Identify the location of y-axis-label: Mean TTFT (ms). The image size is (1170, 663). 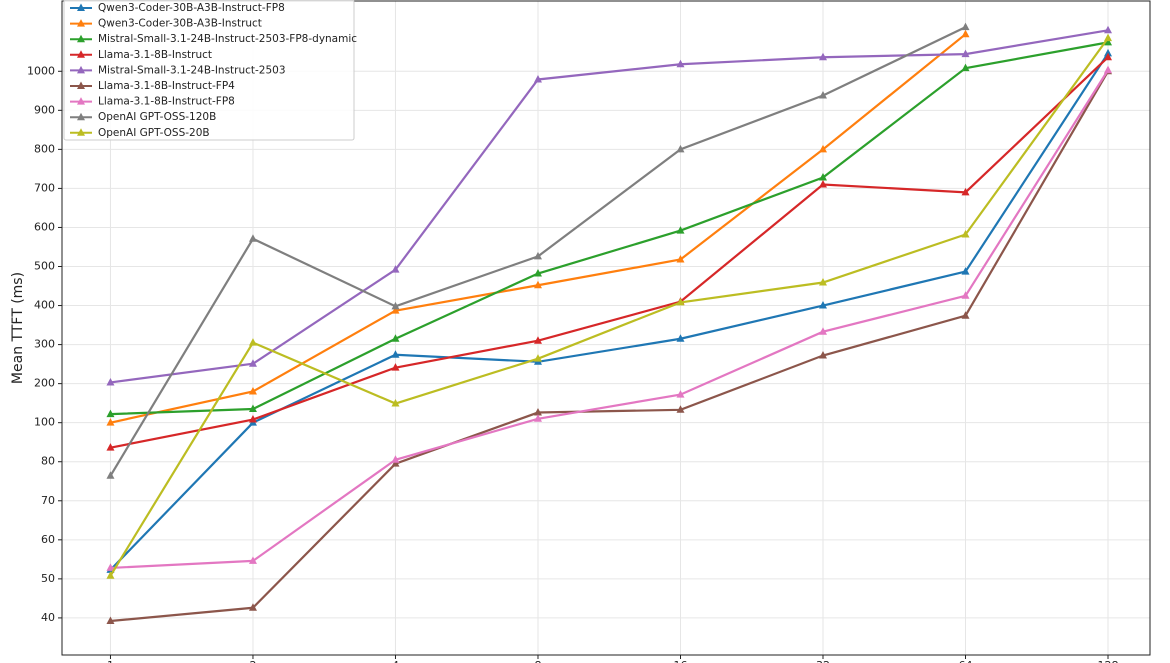
(18, 328).